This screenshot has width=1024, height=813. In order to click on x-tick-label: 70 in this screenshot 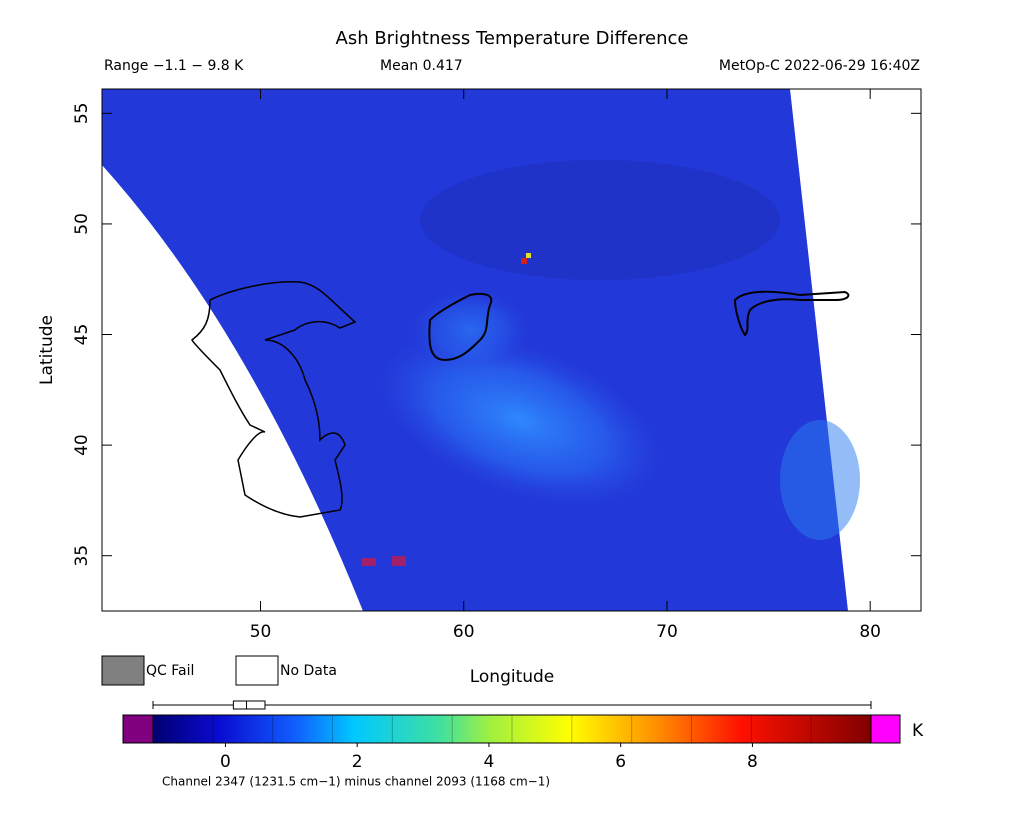, I will do `click(667, 632)`.